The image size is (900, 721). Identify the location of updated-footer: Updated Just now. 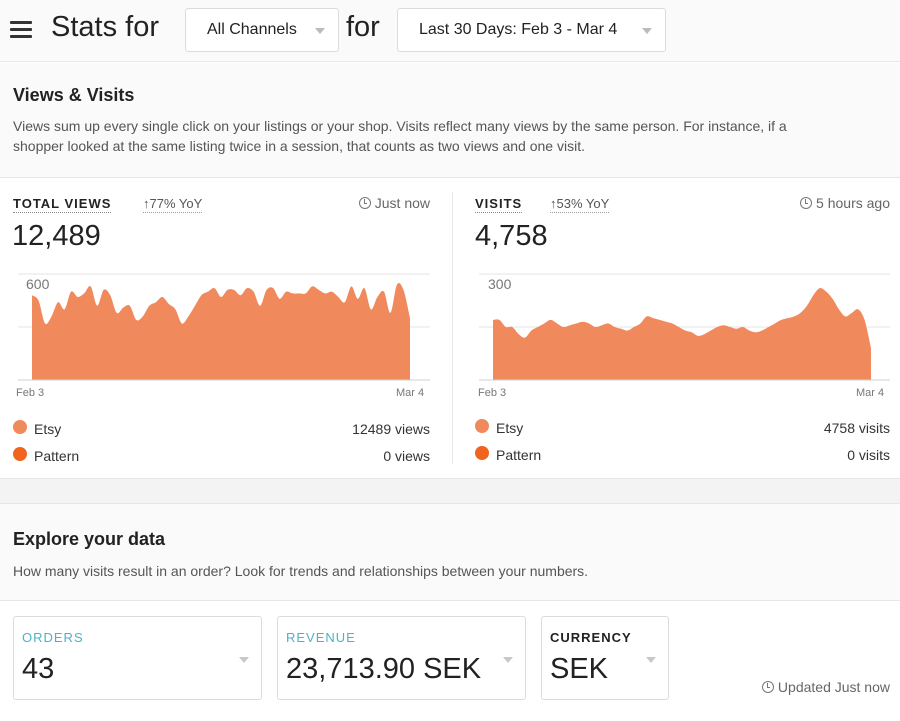
(825, 687).